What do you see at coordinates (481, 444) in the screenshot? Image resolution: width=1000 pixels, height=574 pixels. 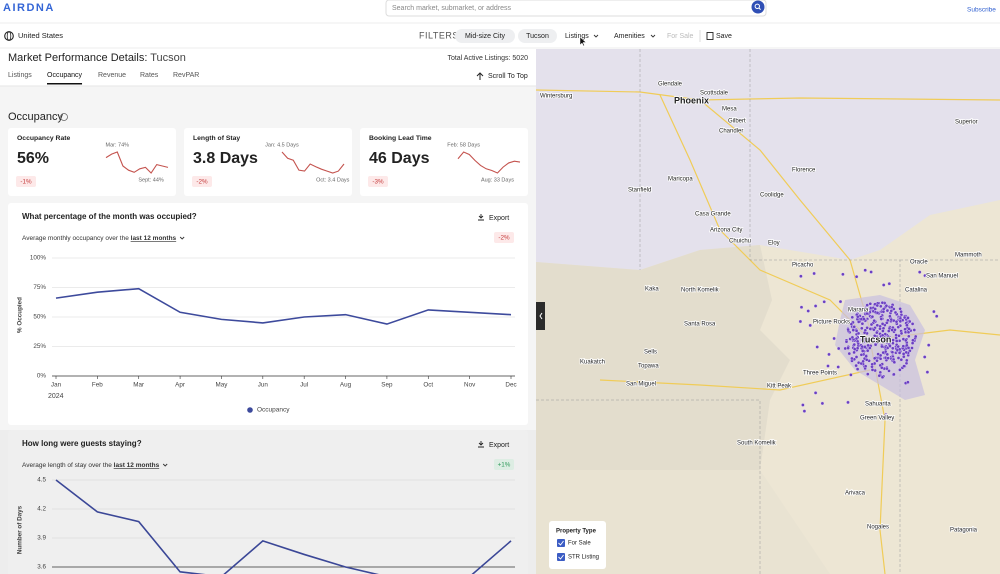 I see `download-icon` at bounding box center [481, 444].